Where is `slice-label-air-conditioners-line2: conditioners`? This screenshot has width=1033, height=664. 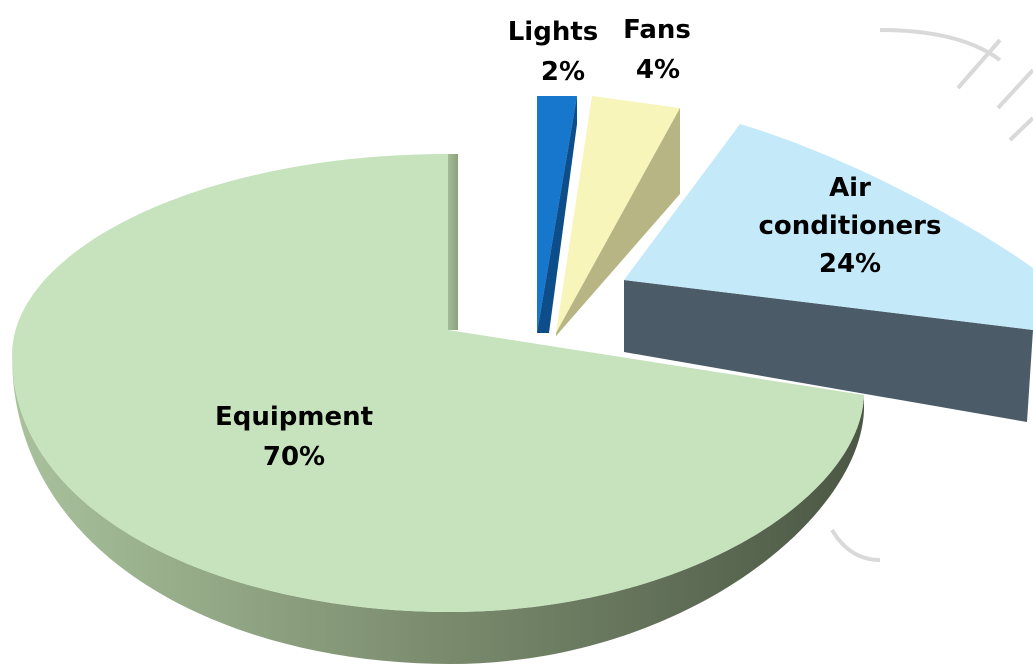
slice-label-air-conditioners-line2: conditioners is located at coordinates (850, 226).